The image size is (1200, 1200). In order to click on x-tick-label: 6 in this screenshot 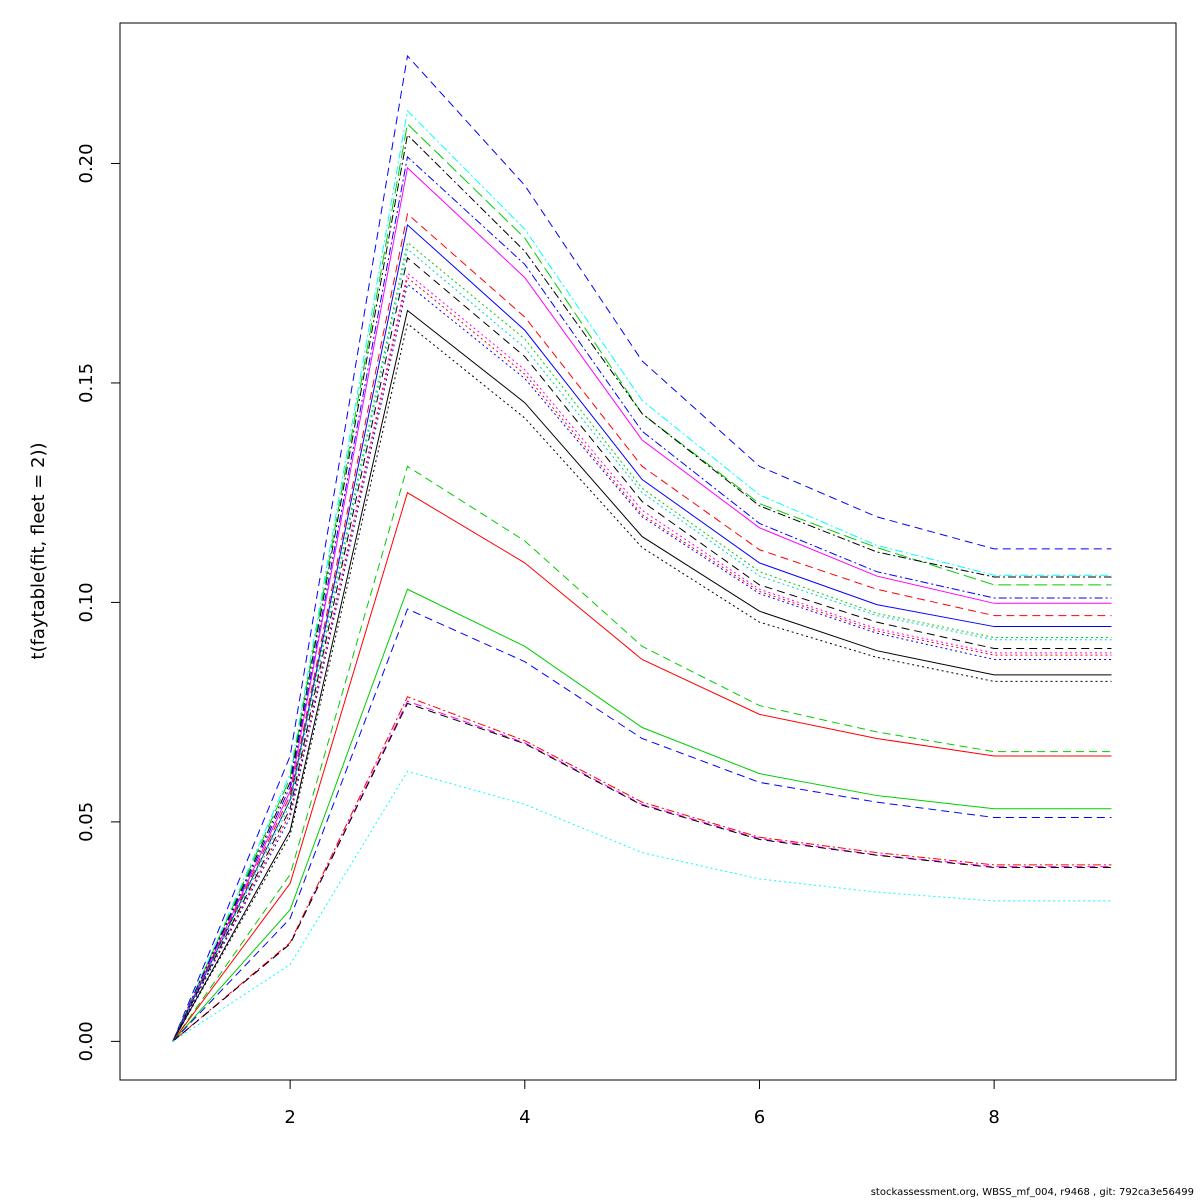, I will do `click(759, 1117)`.